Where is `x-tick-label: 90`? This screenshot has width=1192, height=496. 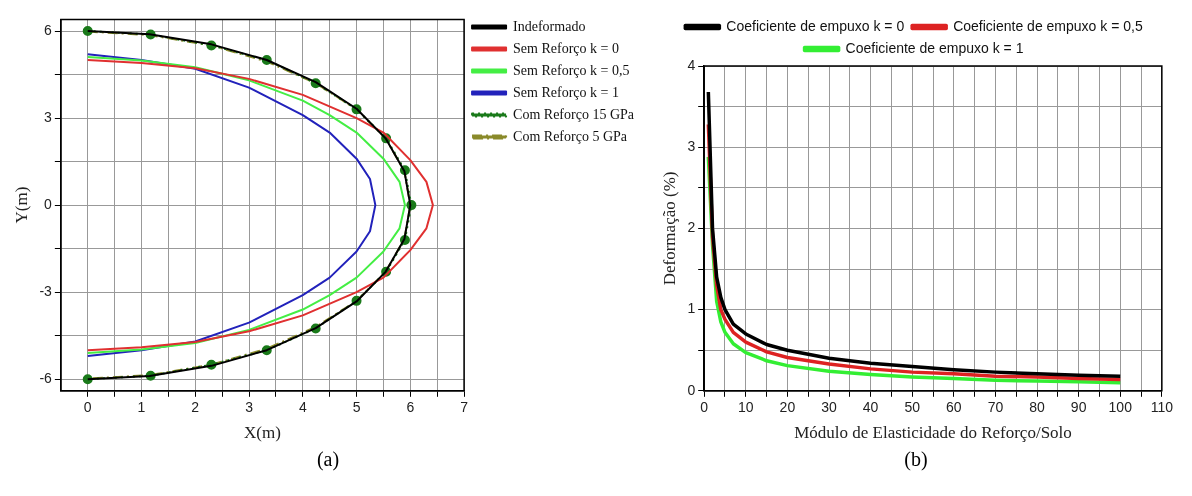
x-tick-label: 90 is located at coordinates (1078, 407).